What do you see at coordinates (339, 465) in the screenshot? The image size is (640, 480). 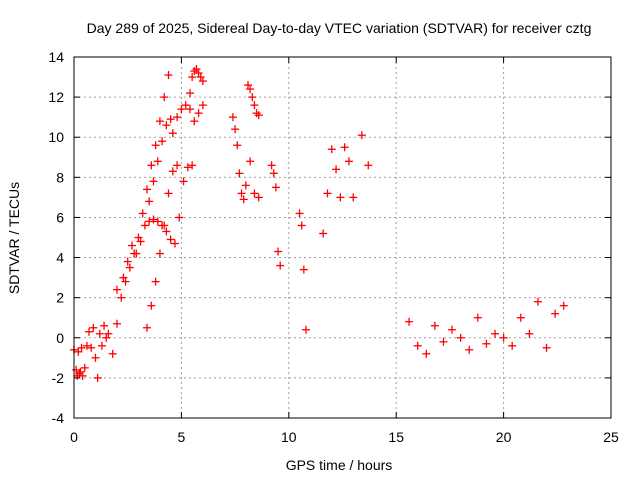 I see `x-axis-label: GPS time / hours` at bounding box center [339, 465].